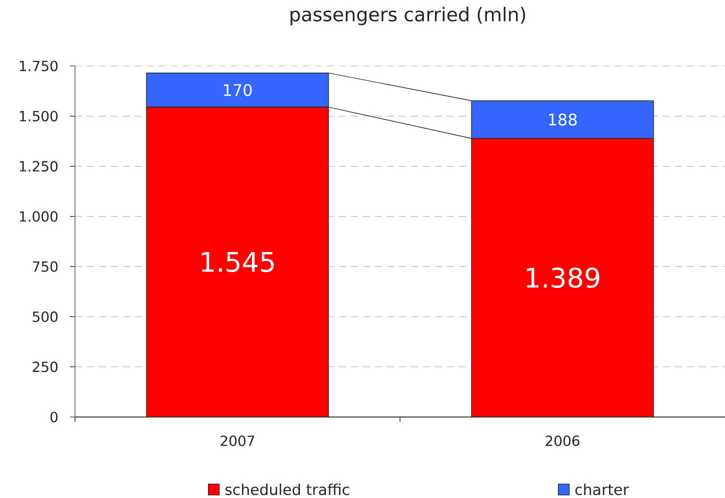 The image size is (725, 498). I want to click on y-tick-label: 750, so click(45, 266).